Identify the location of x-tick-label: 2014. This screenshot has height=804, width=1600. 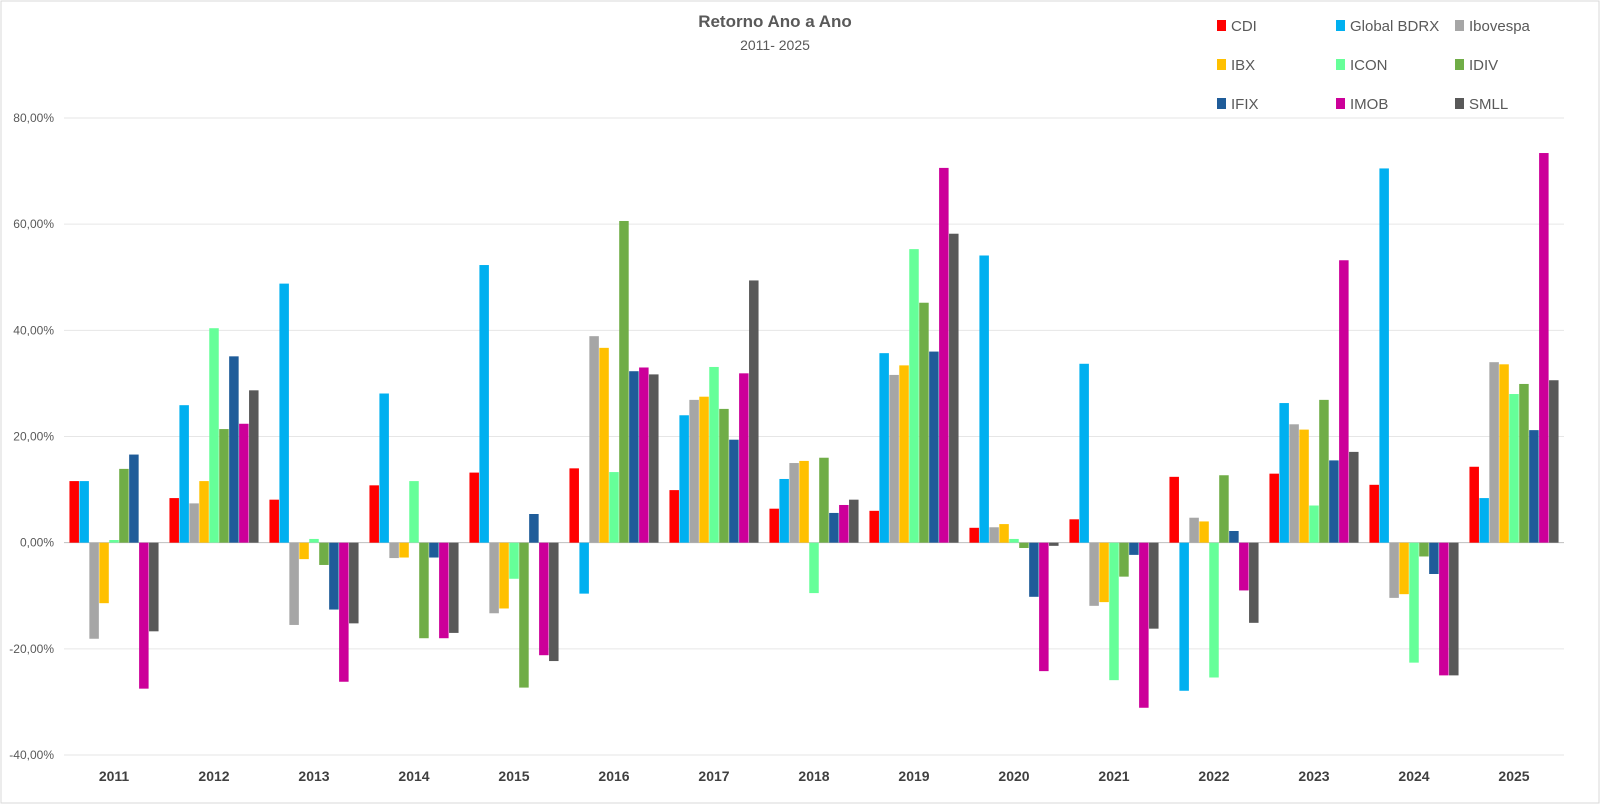
(413, 776).